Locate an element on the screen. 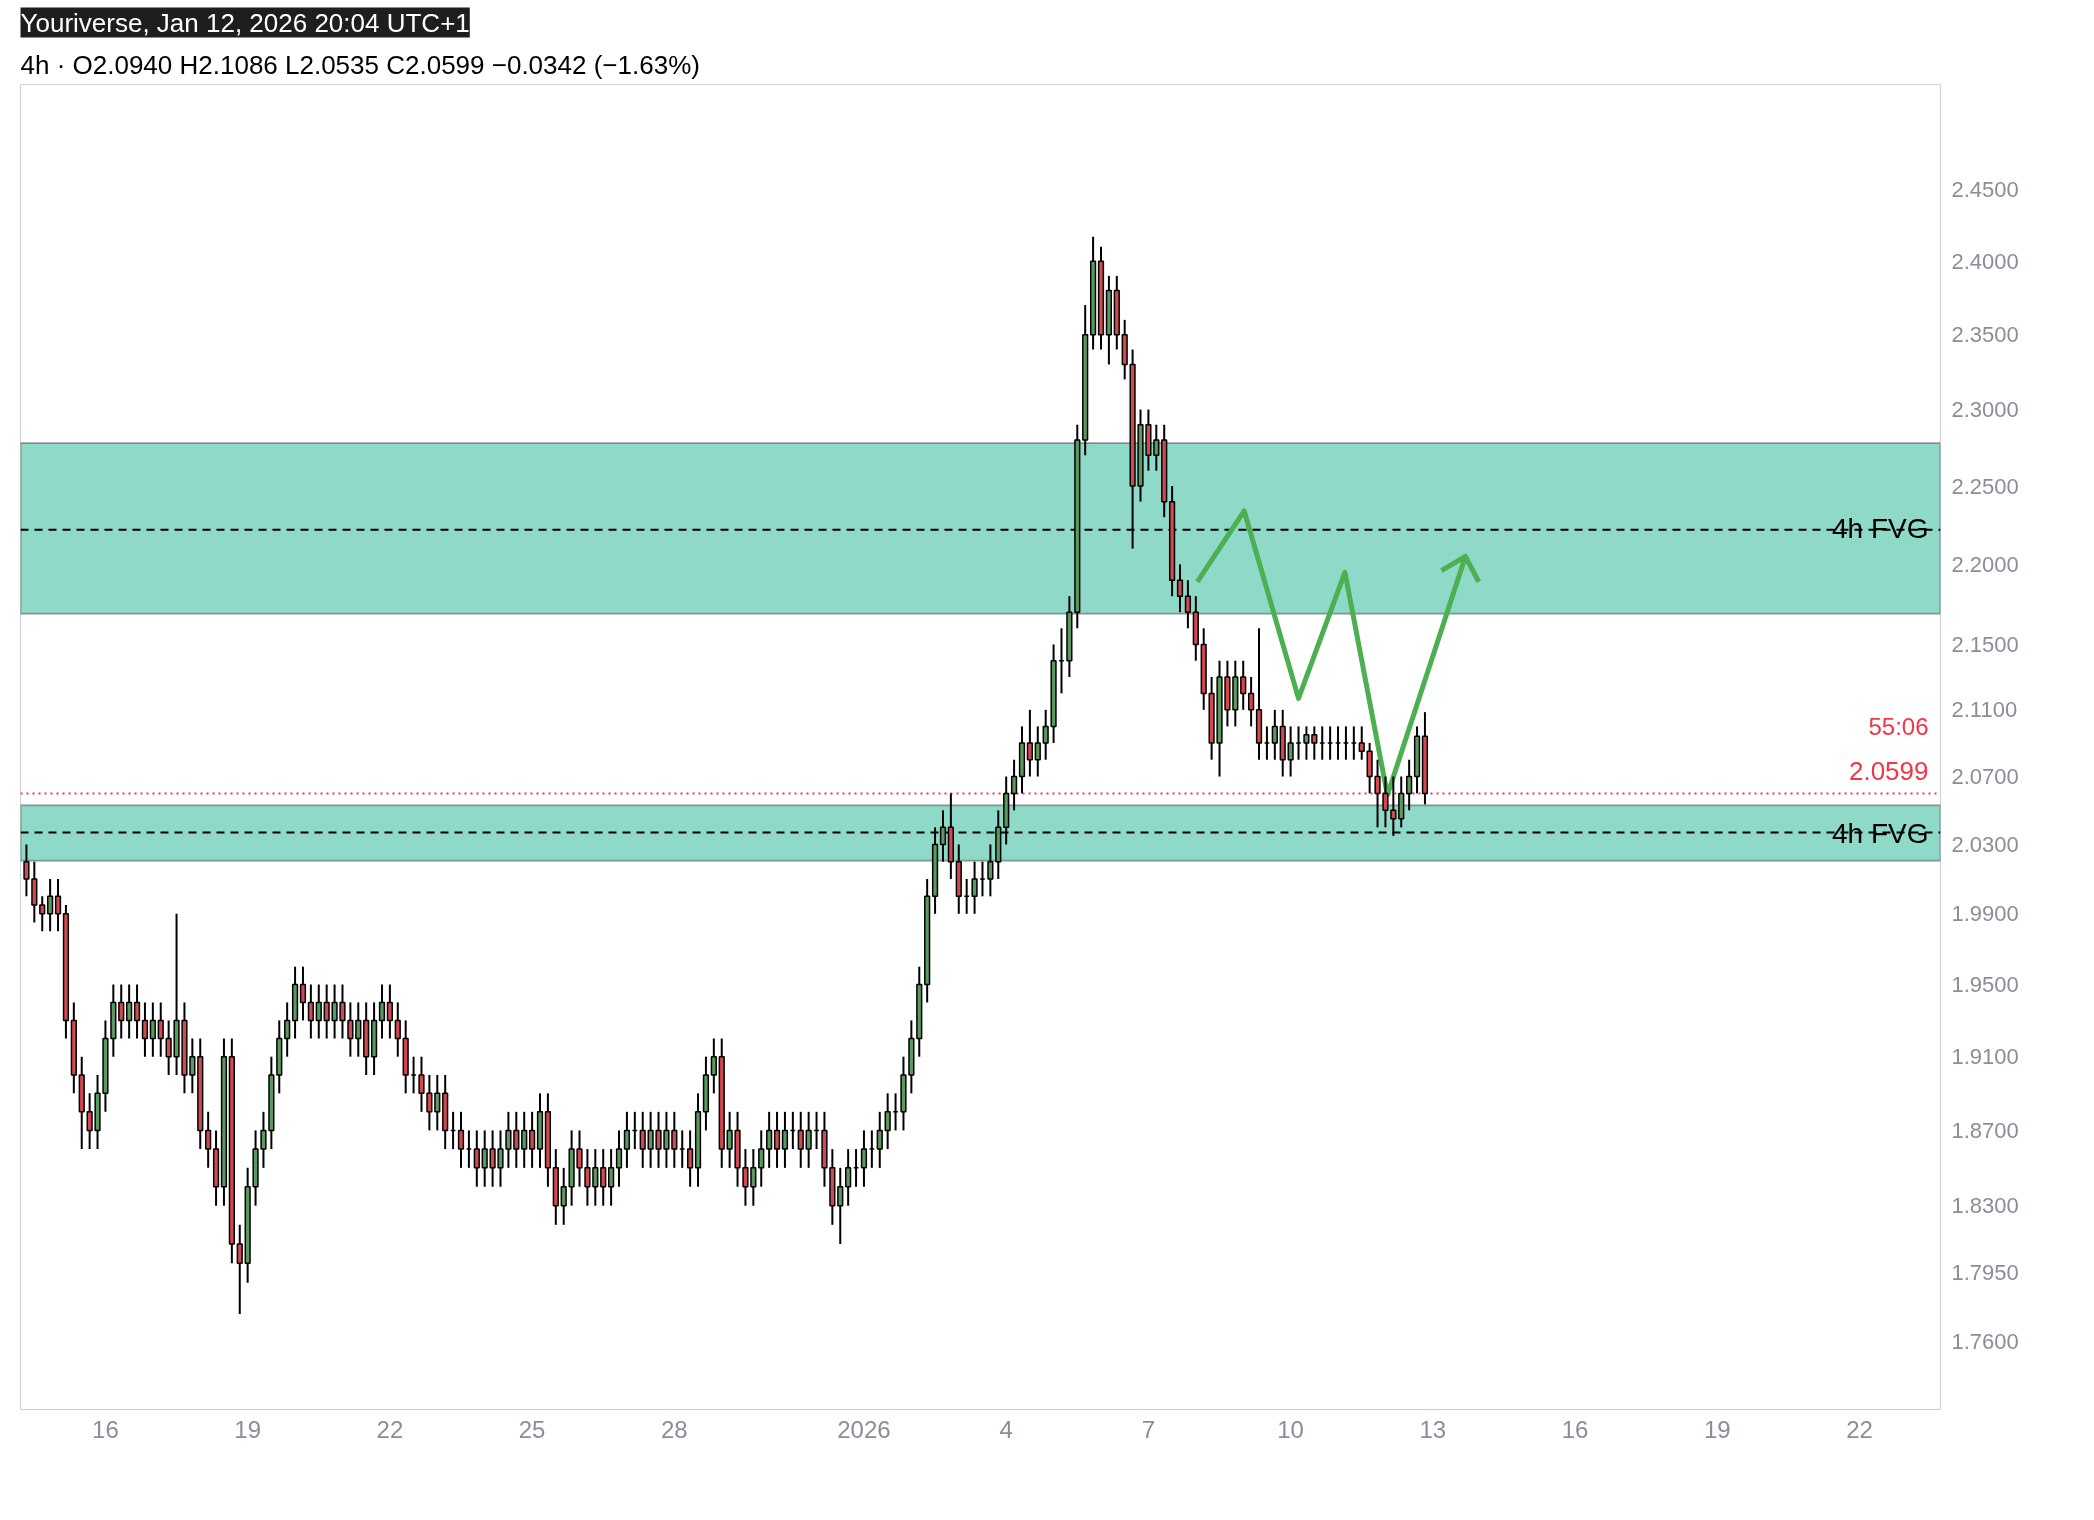 Image resolution: width=2094 pixels, height=1520 pixels. x-tick-label: 7 is located at coordinates (1148, 1429).